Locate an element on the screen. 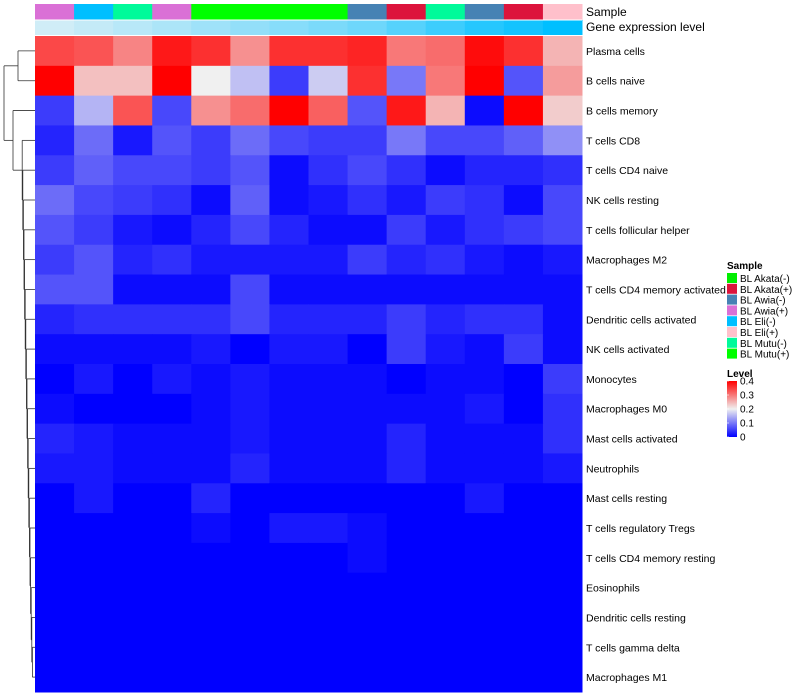 This screenshot has height=700, width=800. expression-annotation-cell is located at coordinates (172, 27).